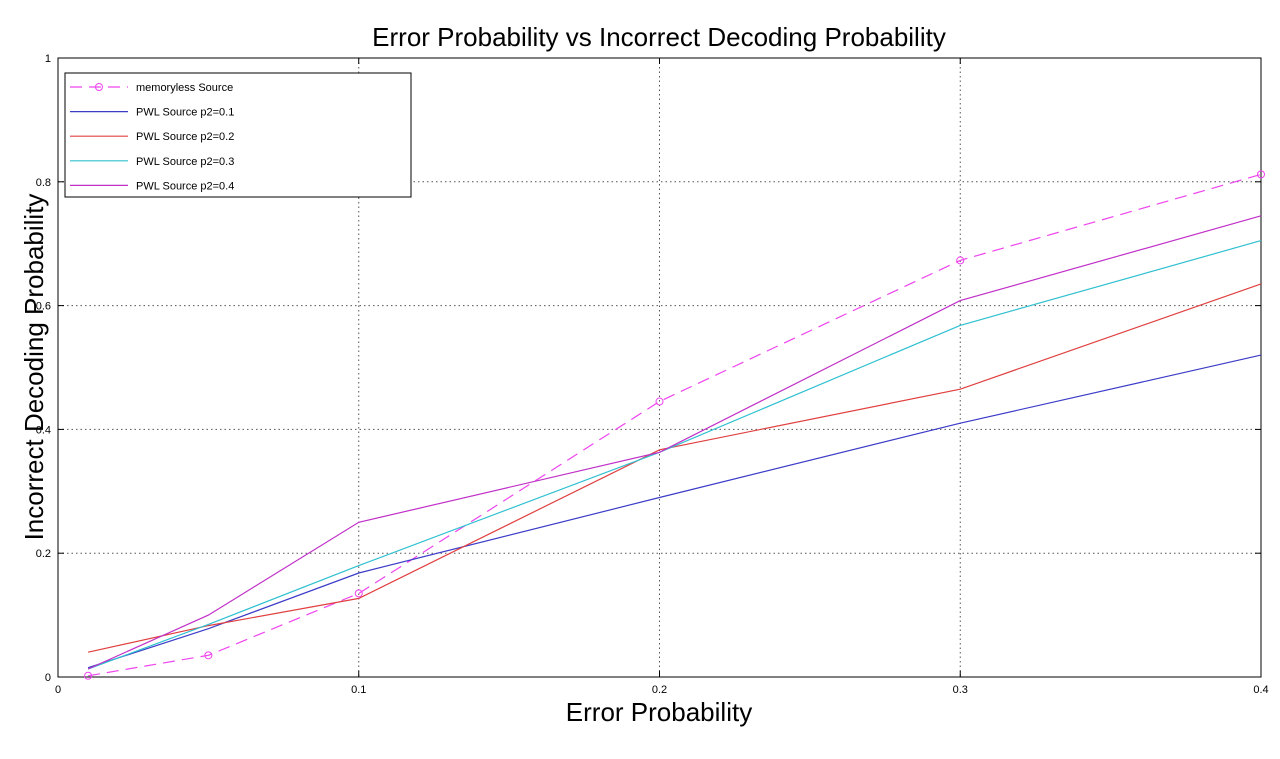  Describe the element at coordinates (43, 430) in the screenshot. I see `y-tick-label: 0.4` at that location.